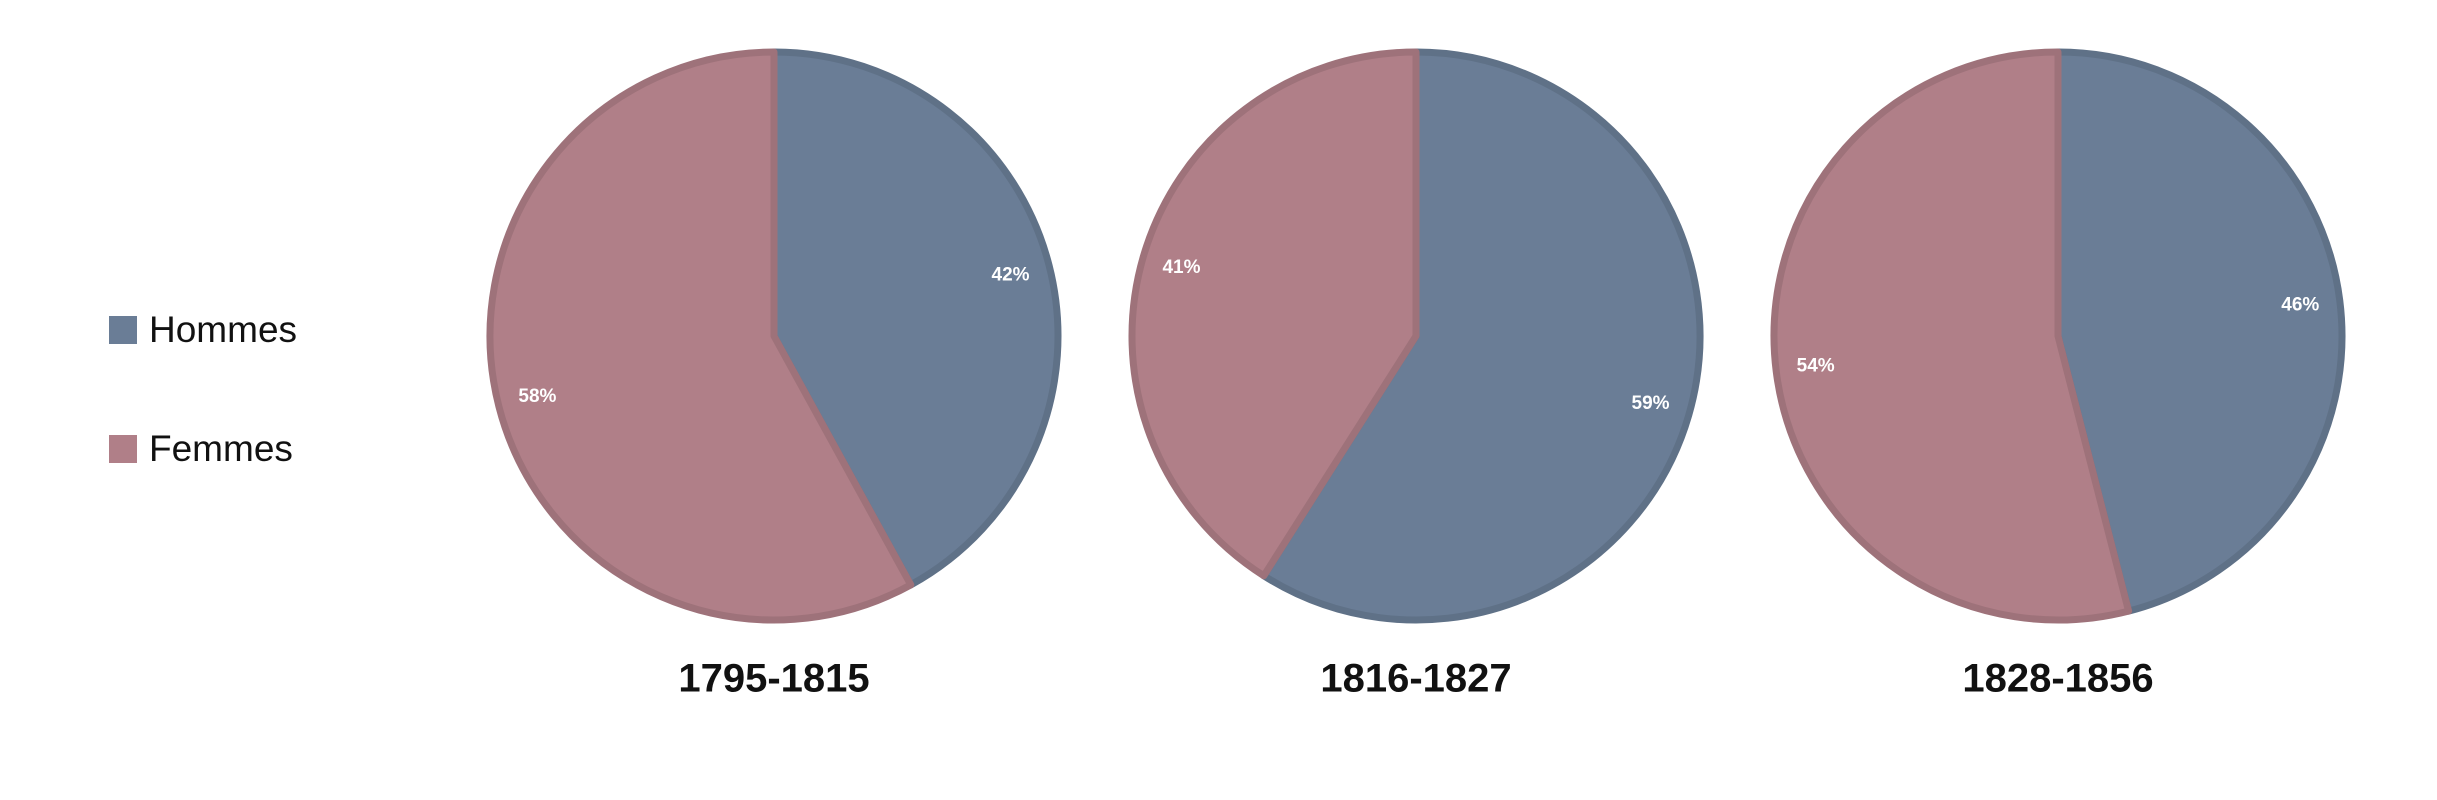  Describe the element at coordinates (1651, 403) in the screenshot. I see `data-label: 59%` at that location.